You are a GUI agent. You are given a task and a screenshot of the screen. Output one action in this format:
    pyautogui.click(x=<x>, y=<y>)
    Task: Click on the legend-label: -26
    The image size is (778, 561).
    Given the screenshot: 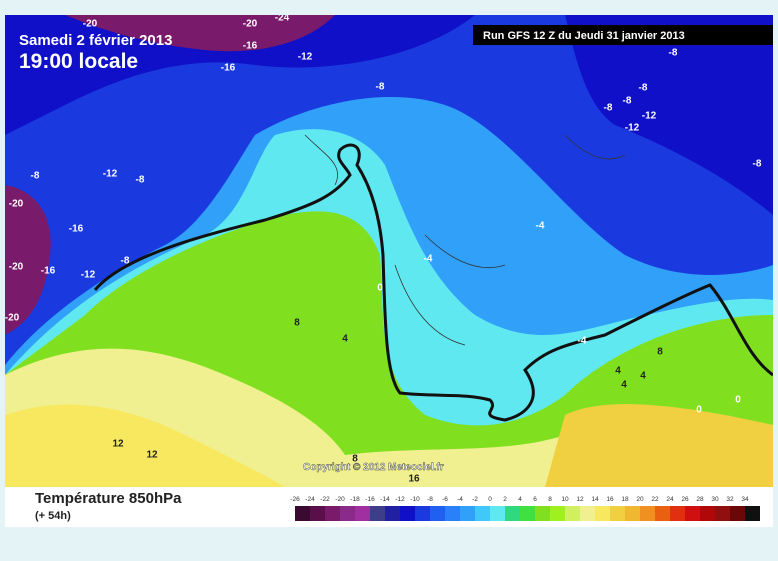 What is the action you would take?
    pyautogui.click(x=295, y=499)
    